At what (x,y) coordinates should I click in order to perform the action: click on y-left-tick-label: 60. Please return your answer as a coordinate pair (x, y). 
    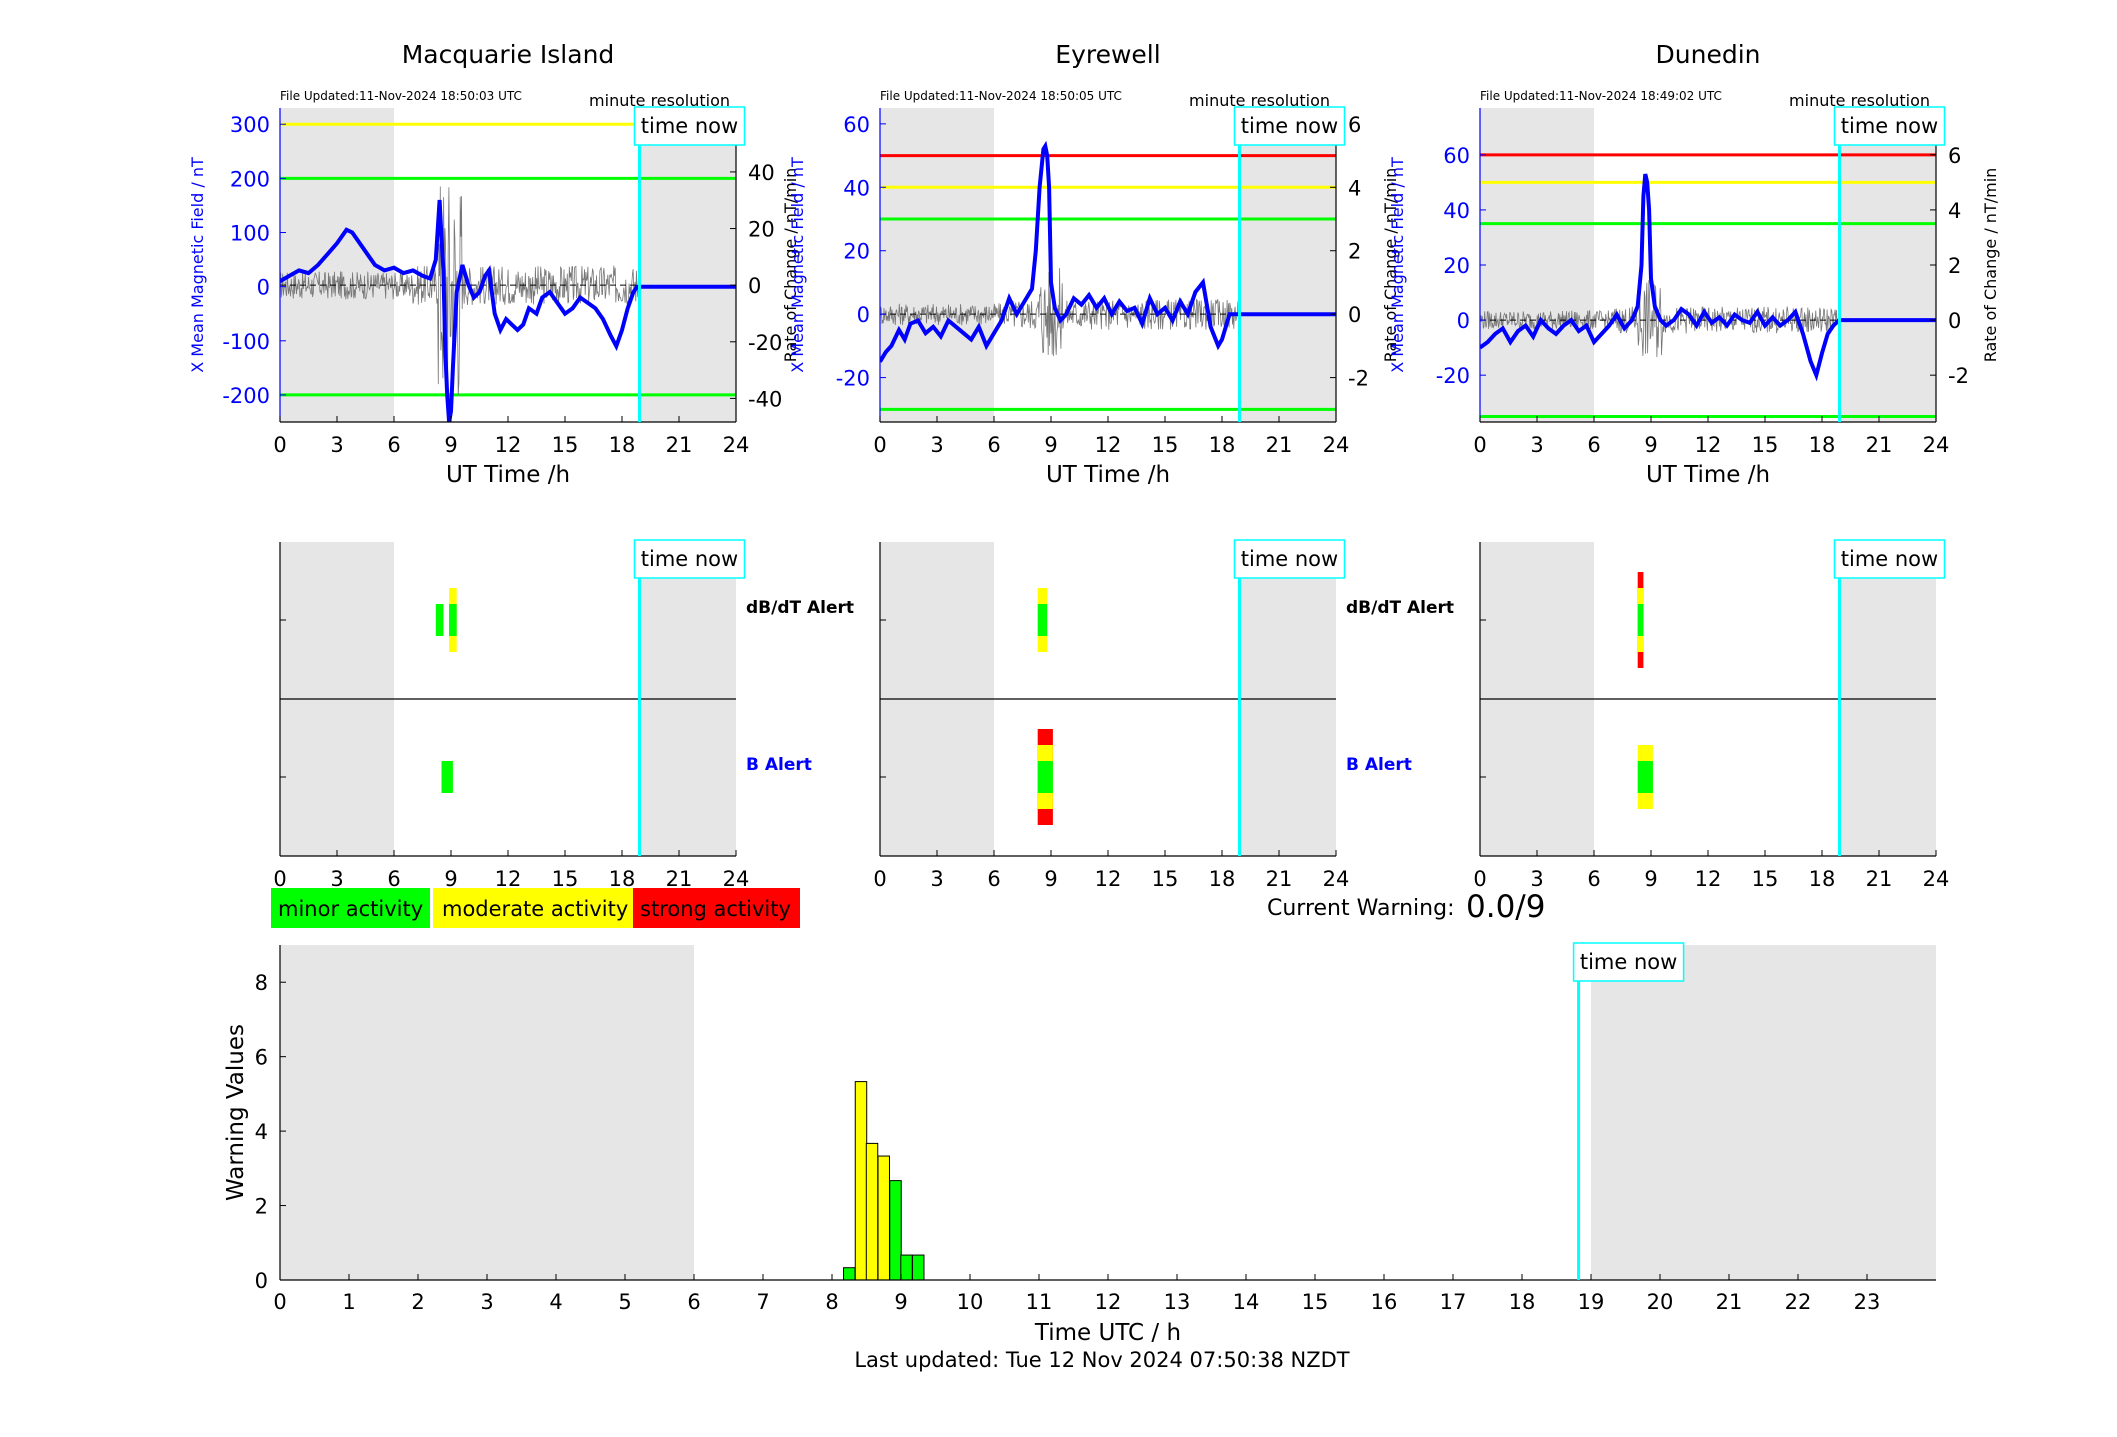
    Looking at the image, I should click on (856, 125).